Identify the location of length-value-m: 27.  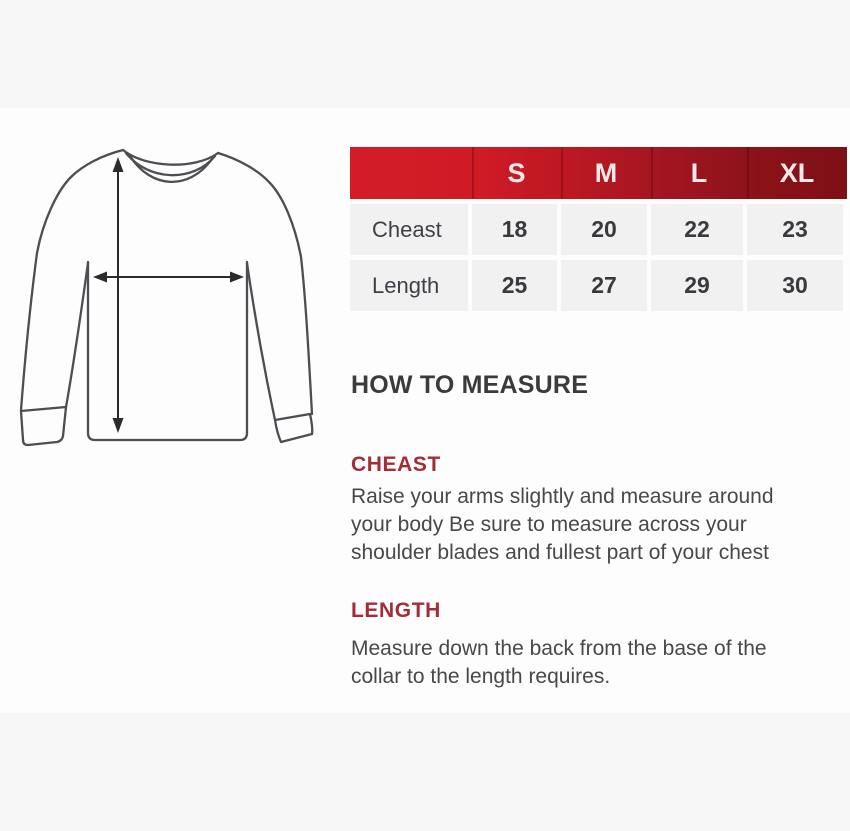
(604, 285).